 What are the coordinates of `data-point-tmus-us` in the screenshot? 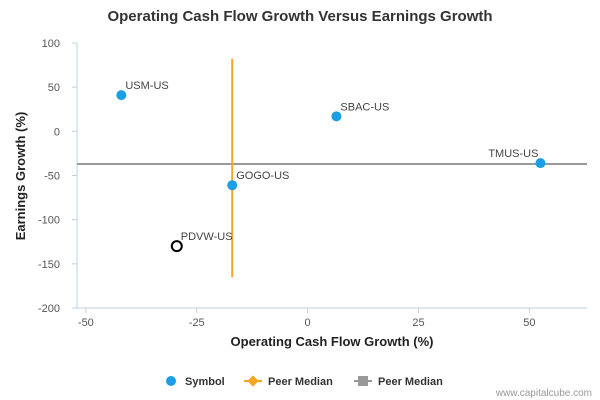 It's located at (540, 163).